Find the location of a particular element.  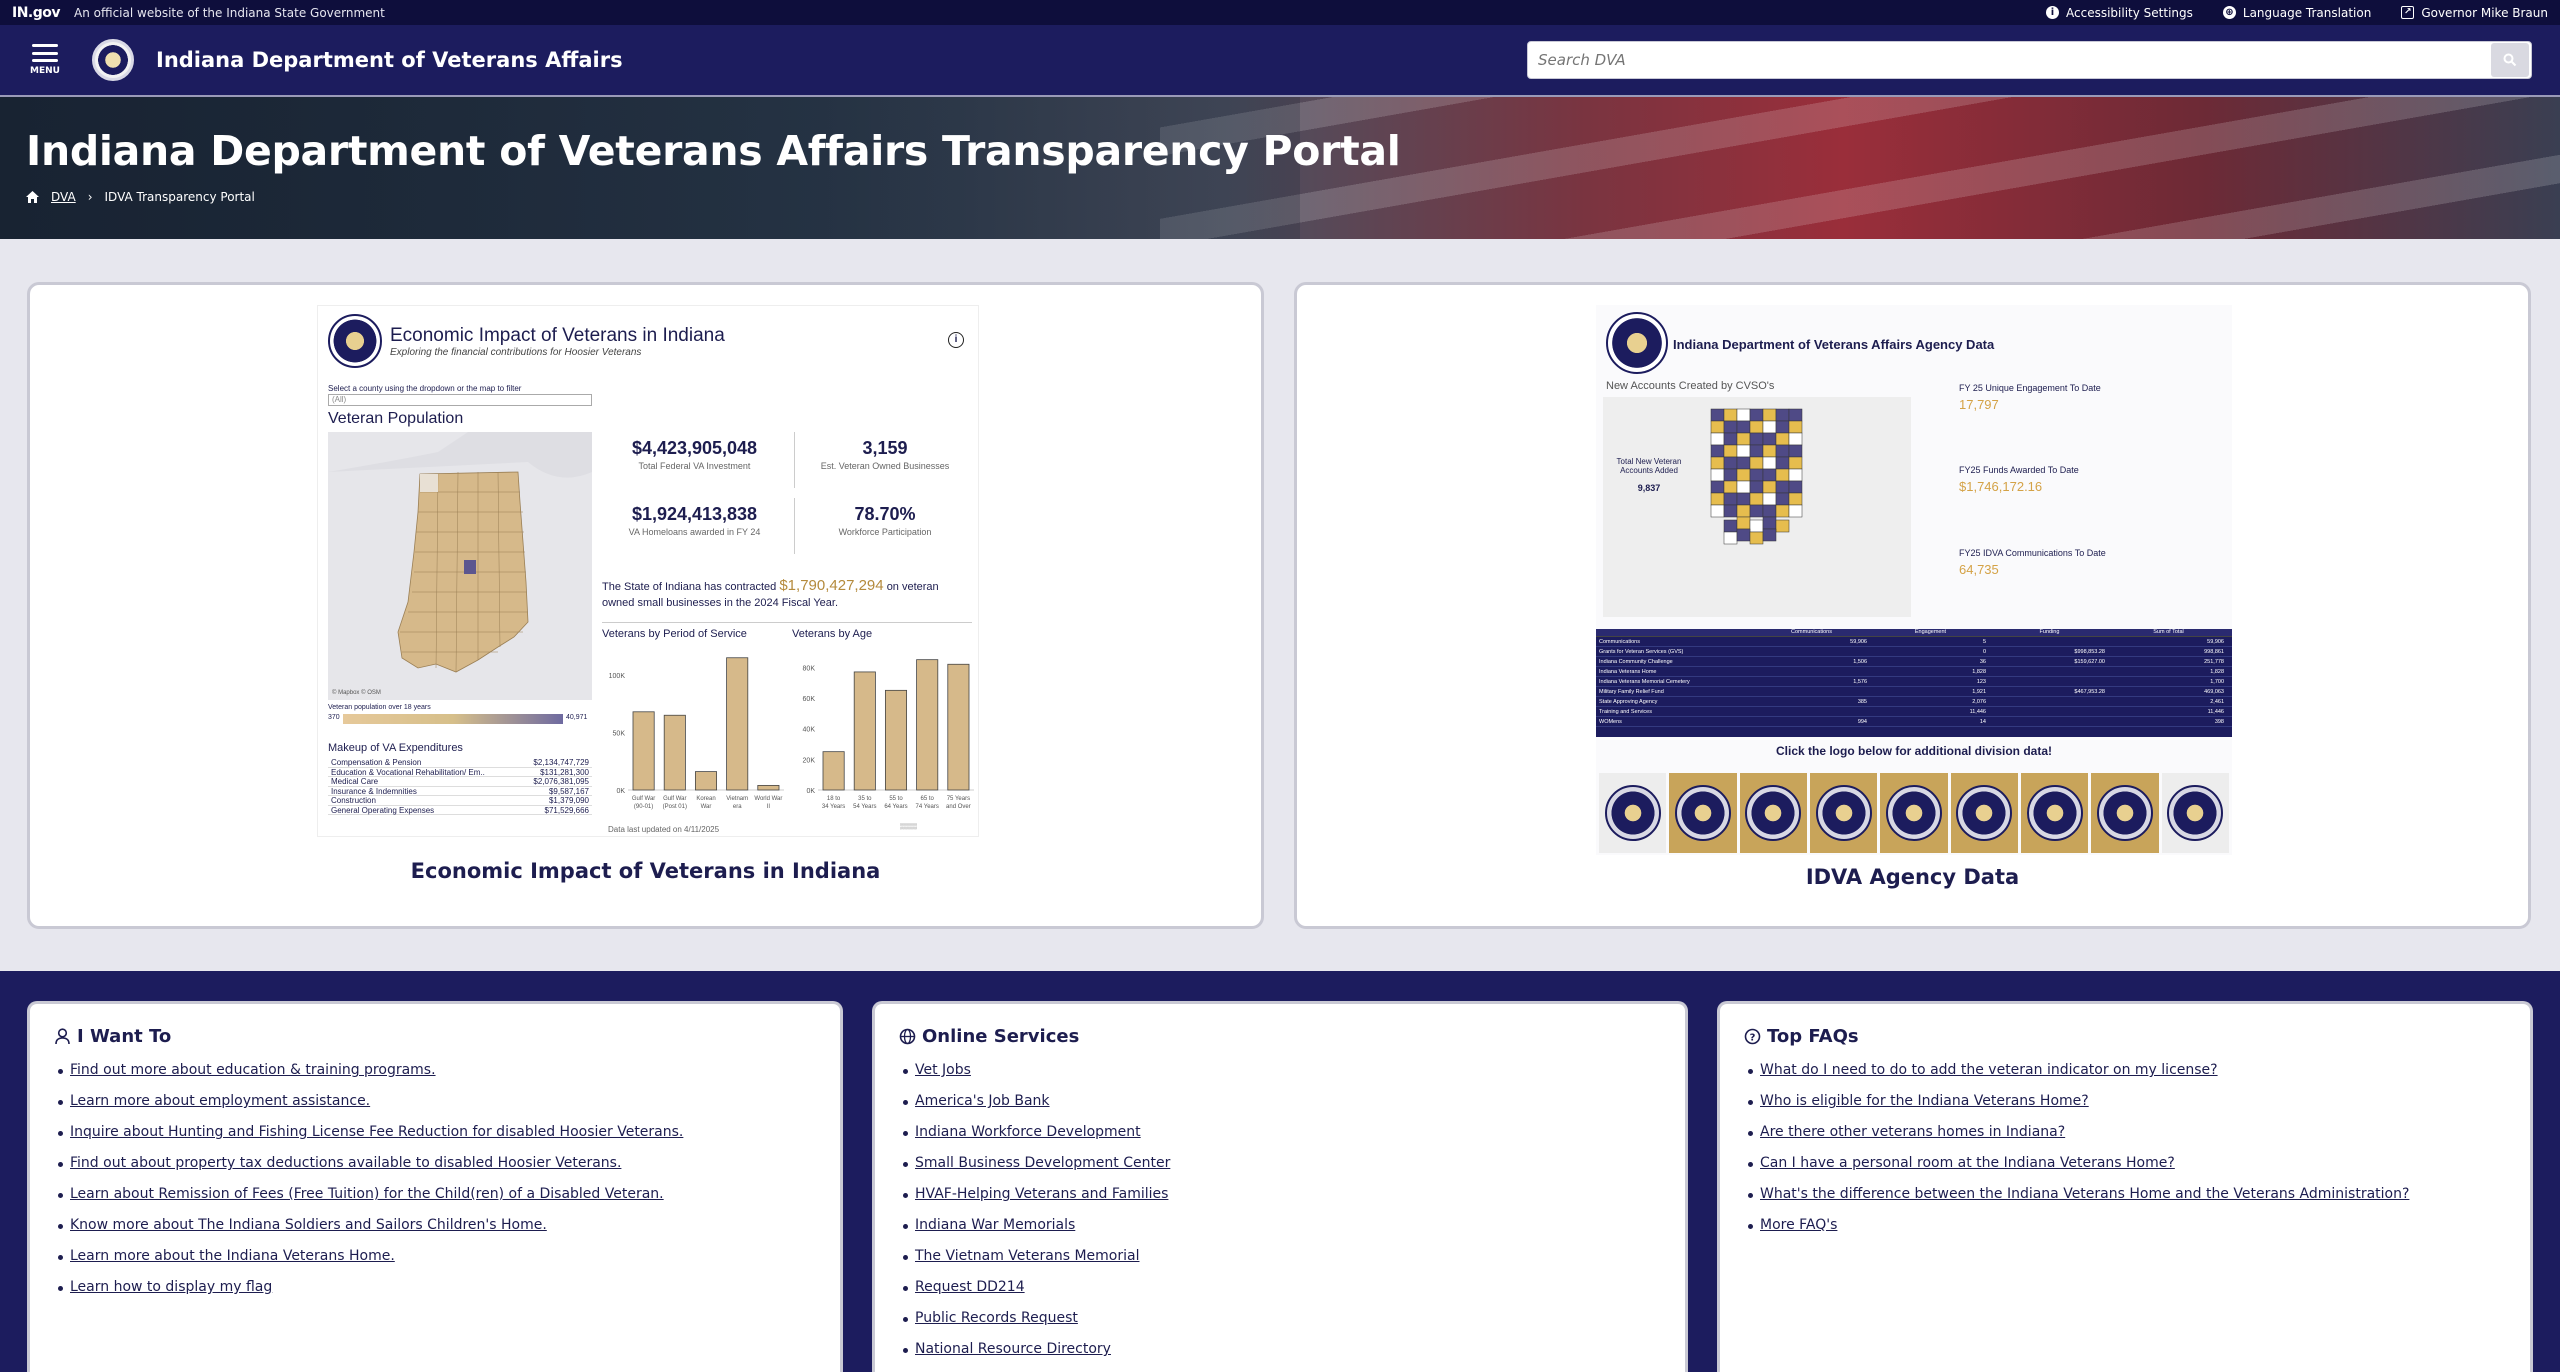

info-icon: i is located at coordinates (956, 340).